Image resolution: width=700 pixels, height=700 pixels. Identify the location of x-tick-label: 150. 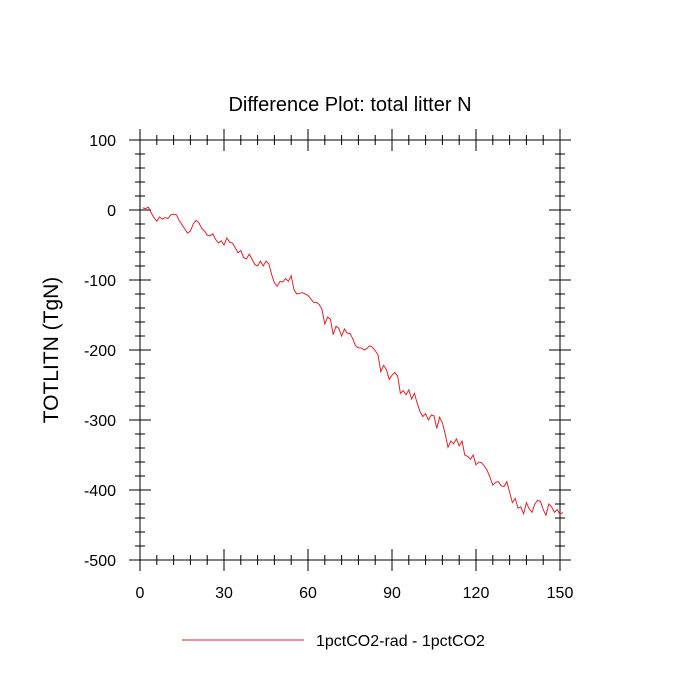
(560, 593).